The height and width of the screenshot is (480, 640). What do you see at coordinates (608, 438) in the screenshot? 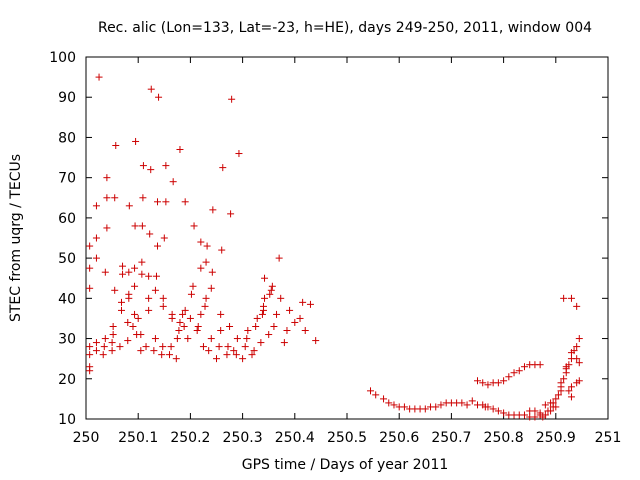
I see `x-tick-label: 251` at bounding box center [608, 438].